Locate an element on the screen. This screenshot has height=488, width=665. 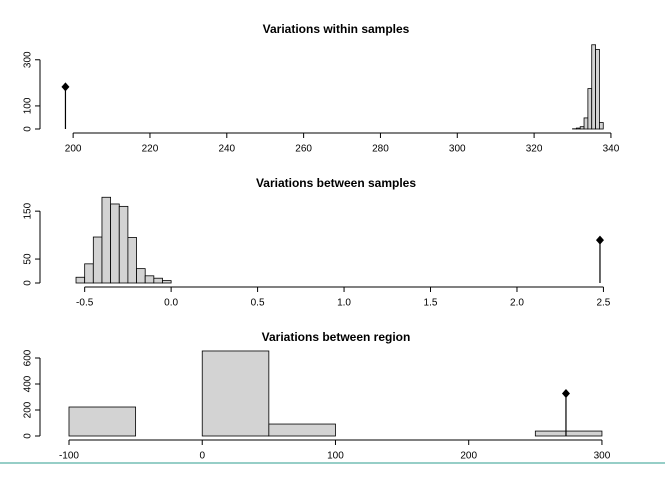
x-tick-label: 340 is located at coordinates (611, 149).